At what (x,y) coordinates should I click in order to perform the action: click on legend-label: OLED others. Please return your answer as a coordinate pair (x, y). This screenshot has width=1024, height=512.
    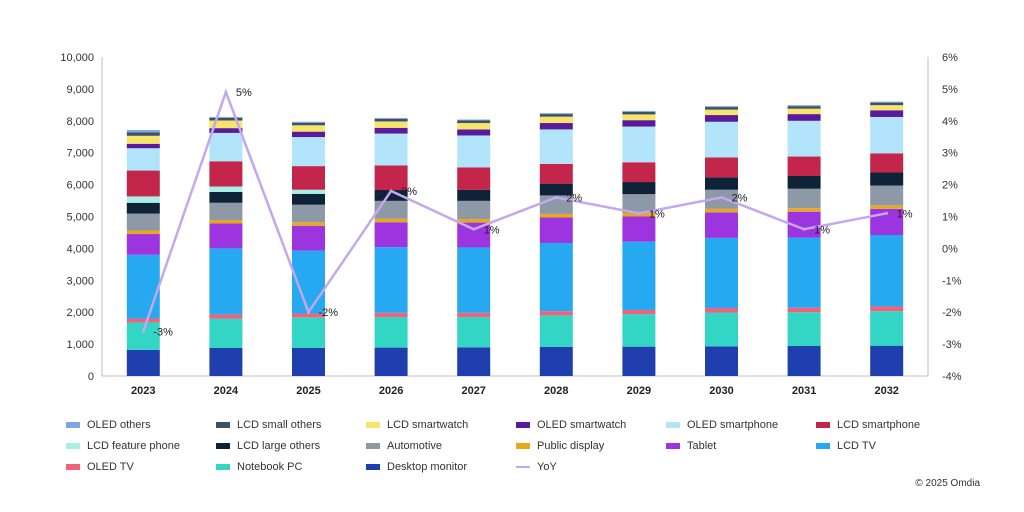
    Looking at the image, I should click on (119, 425).